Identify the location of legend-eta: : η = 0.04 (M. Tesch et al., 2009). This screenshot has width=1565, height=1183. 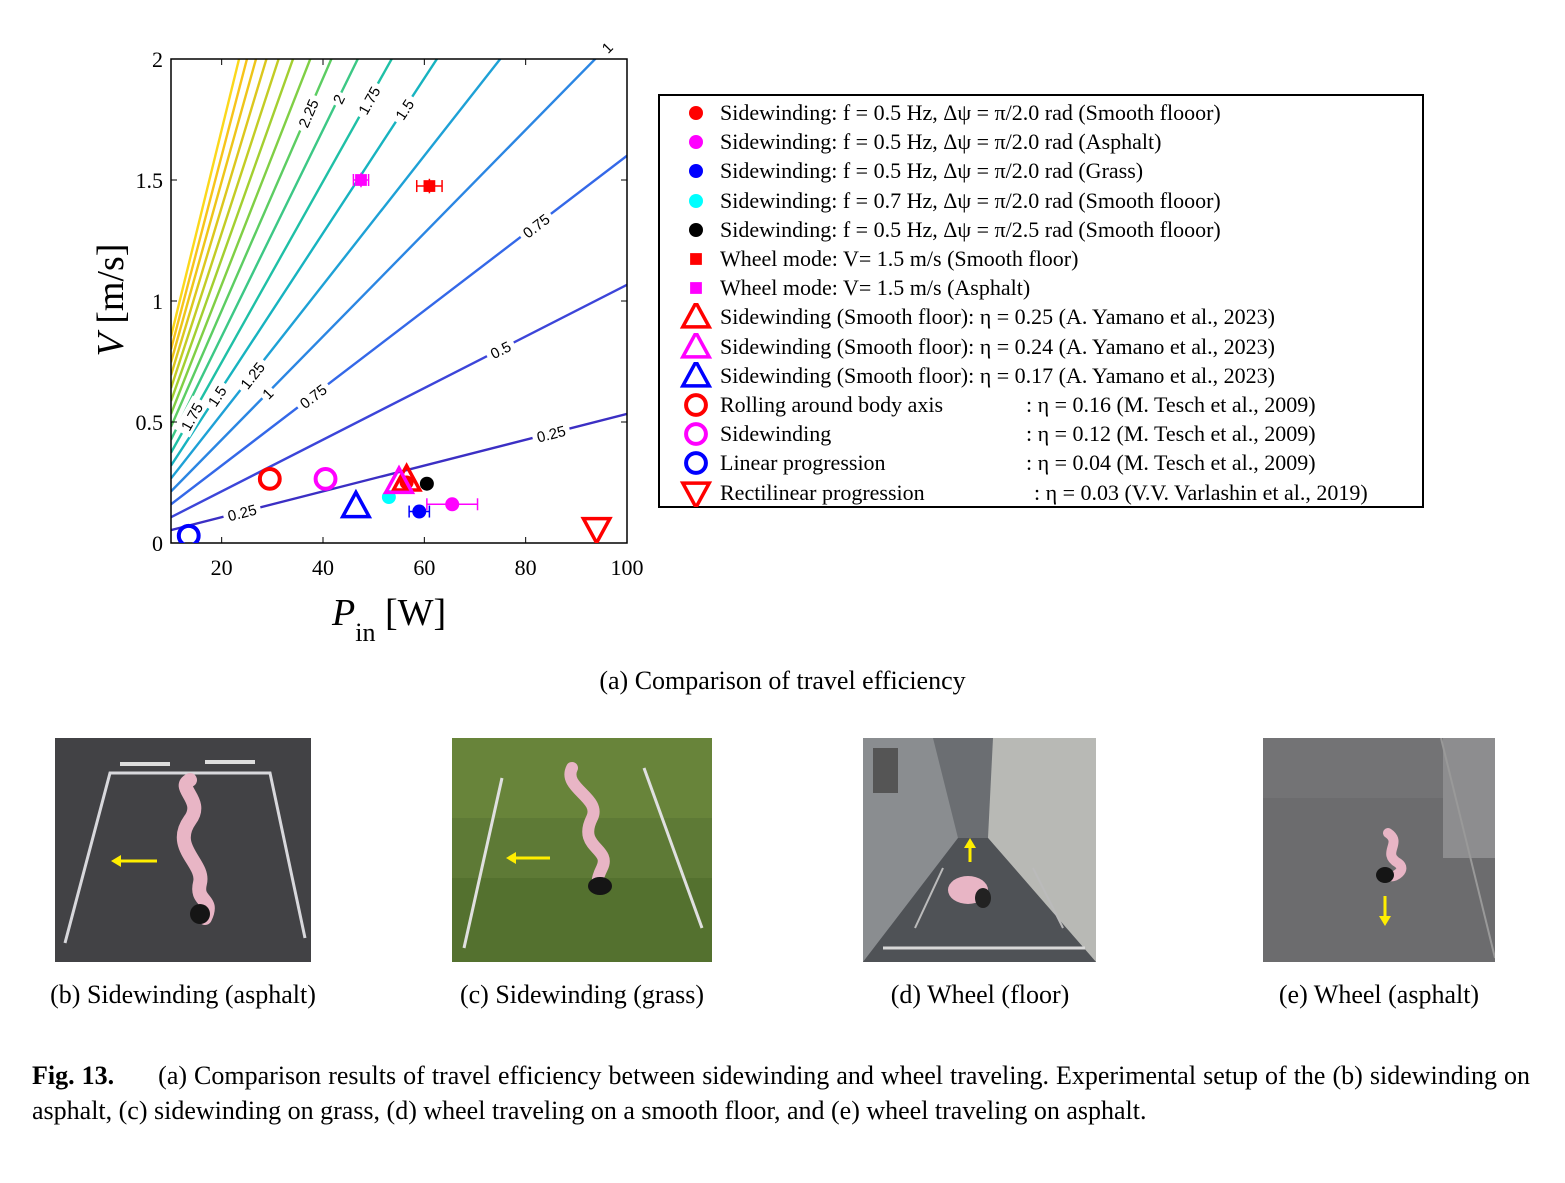
(1171, 463).